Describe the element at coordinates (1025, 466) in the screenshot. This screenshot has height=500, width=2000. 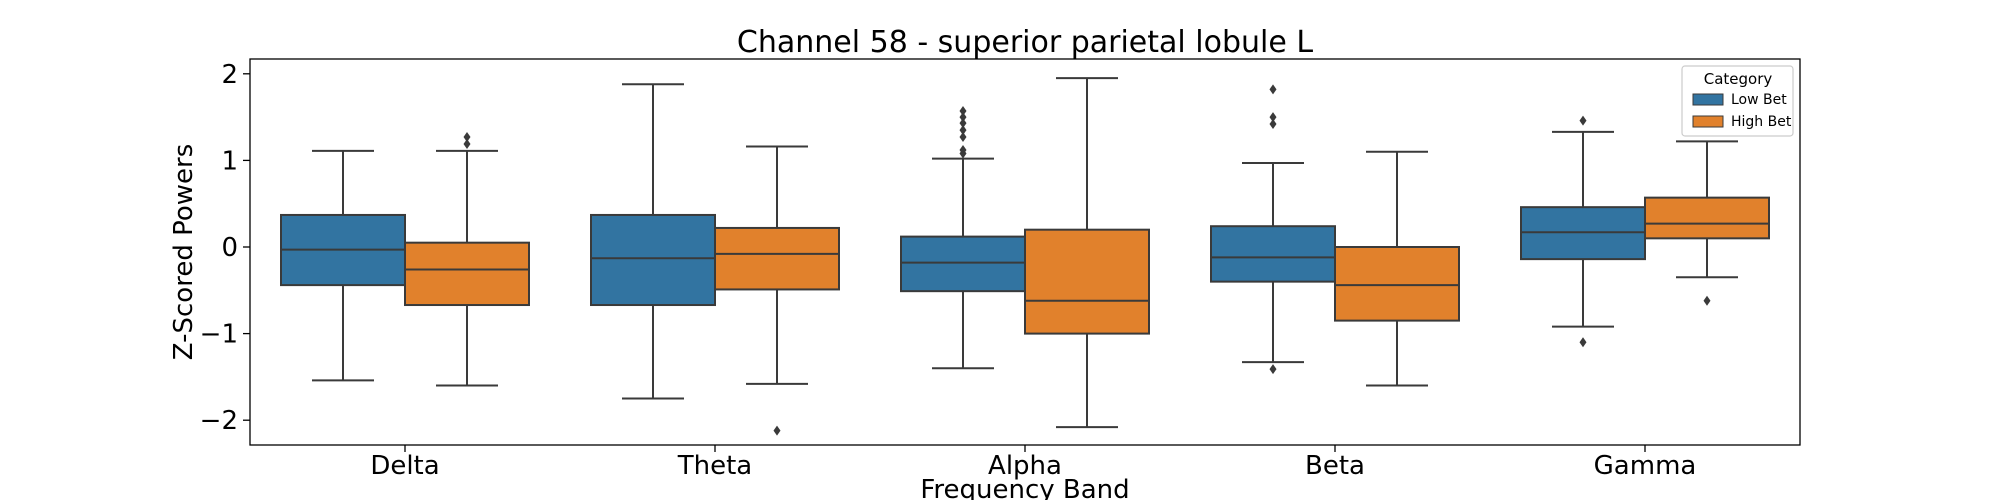
I see `x-tick-label: Alpha` at that location.